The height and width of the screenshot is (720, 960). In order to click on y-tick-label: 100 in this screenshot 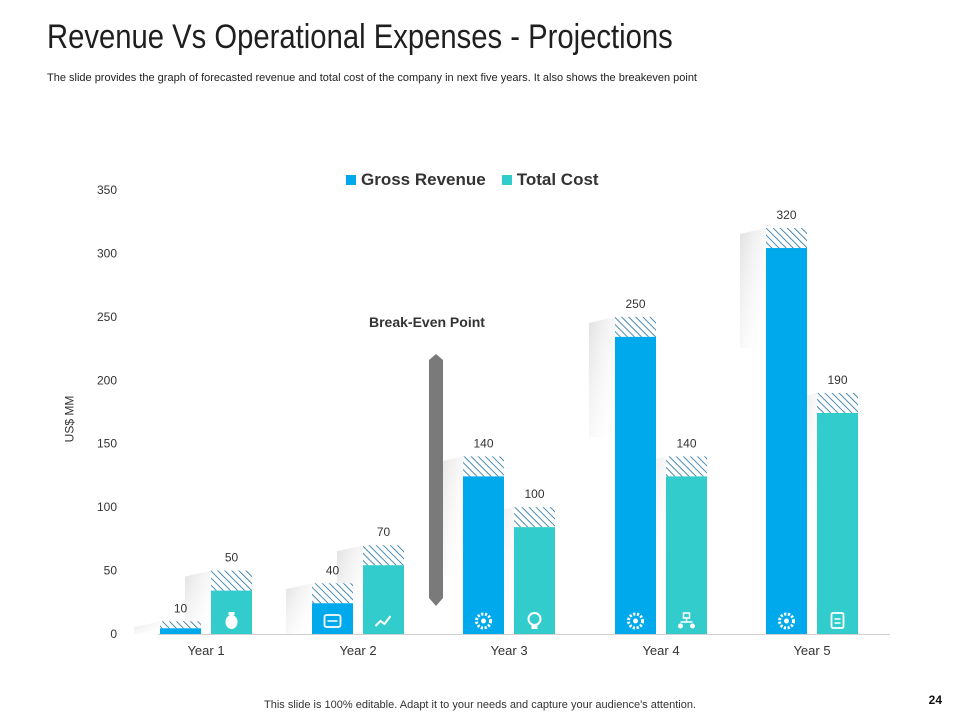, I will do `click(107, 507)`.